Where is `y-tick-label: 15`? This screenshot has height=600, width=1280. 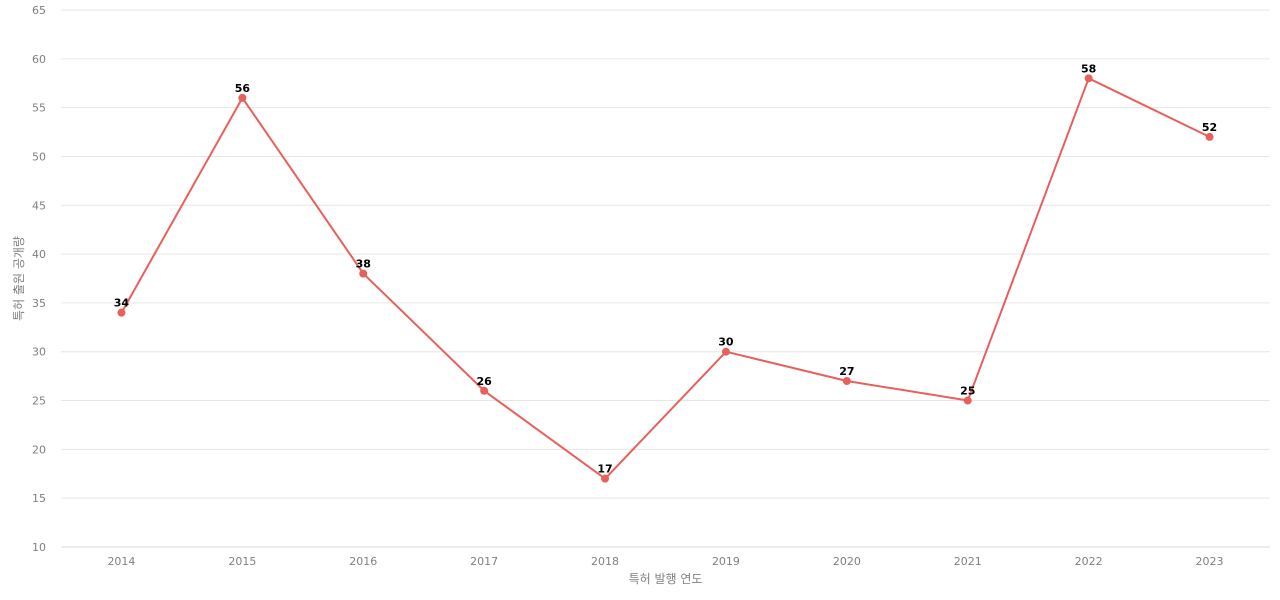
y-tick-label: 15 is located at coordinates (39, 498).